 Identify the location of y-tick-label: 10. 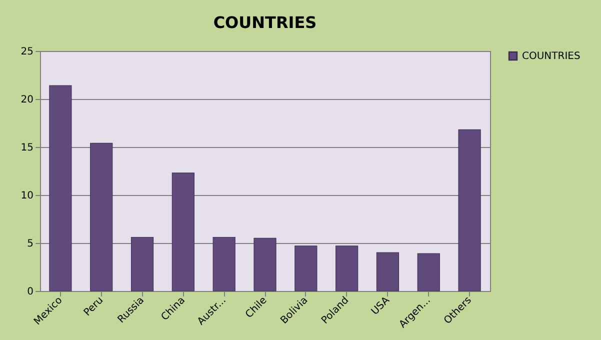
(27, 196).